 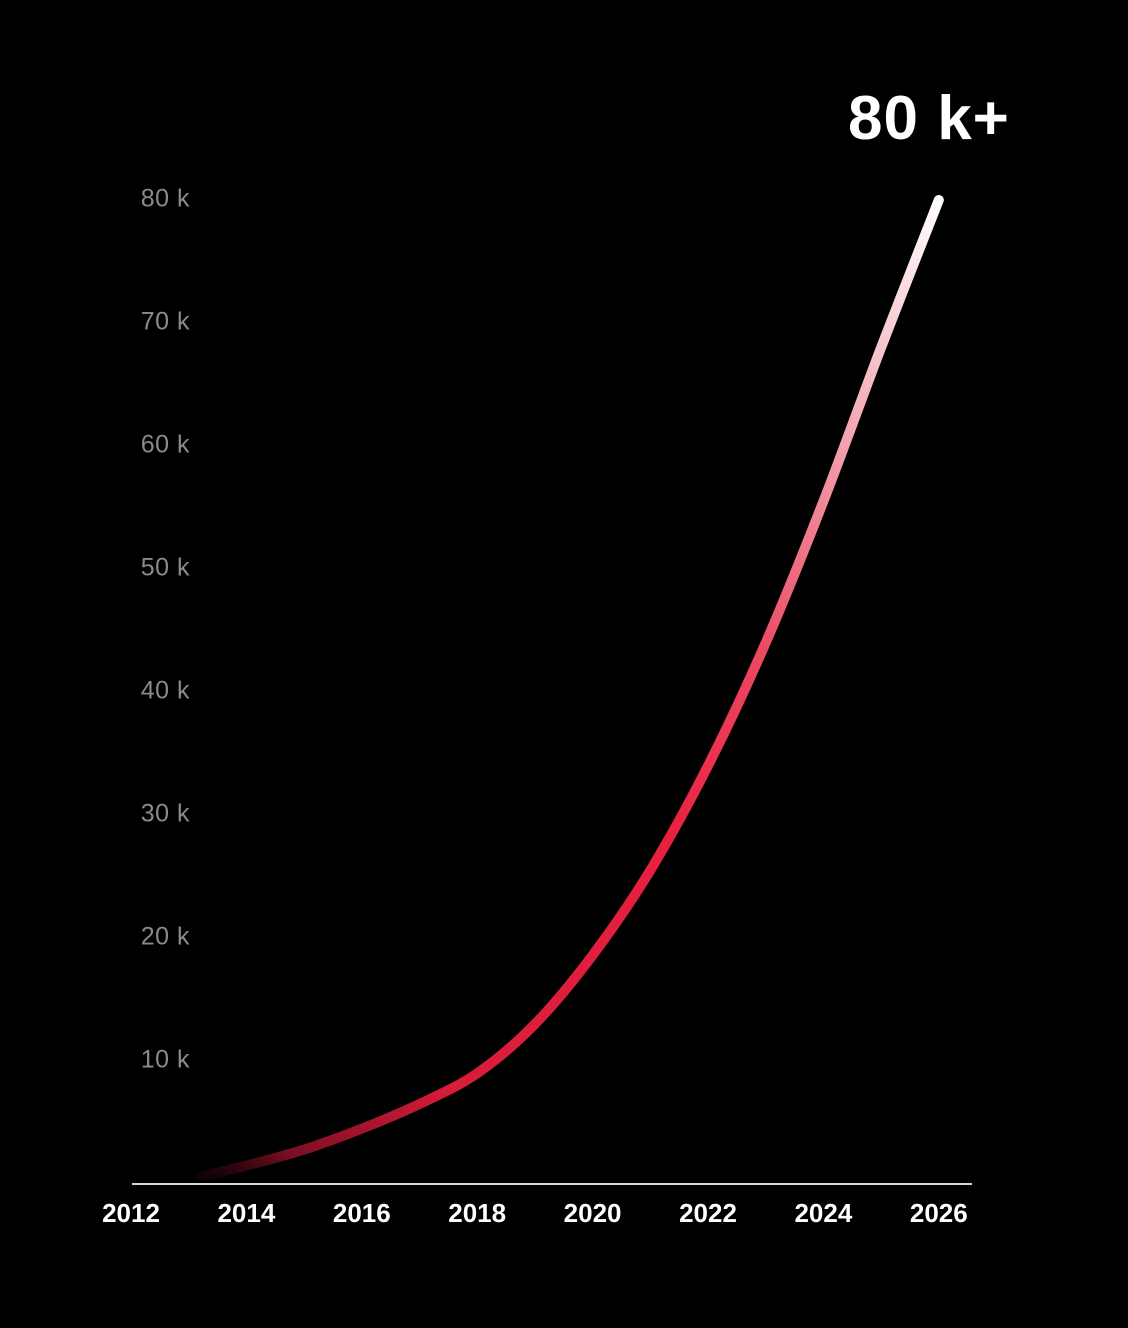 What do you see at coordinates (362, 1213) in the screenshot?
I see `x-tick-label: 2016` at bounding box center [362, 1213].